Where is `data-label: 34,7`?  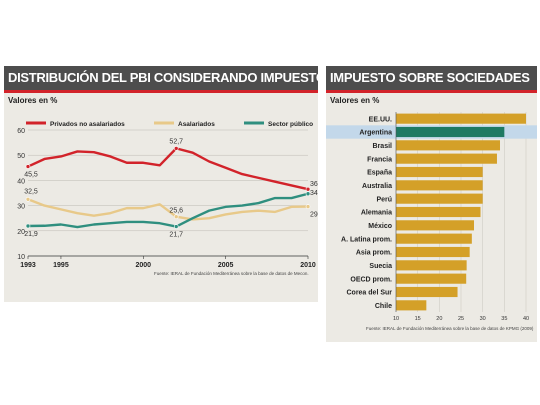 data-label: 34,7 is located at coordinates (314, 193).